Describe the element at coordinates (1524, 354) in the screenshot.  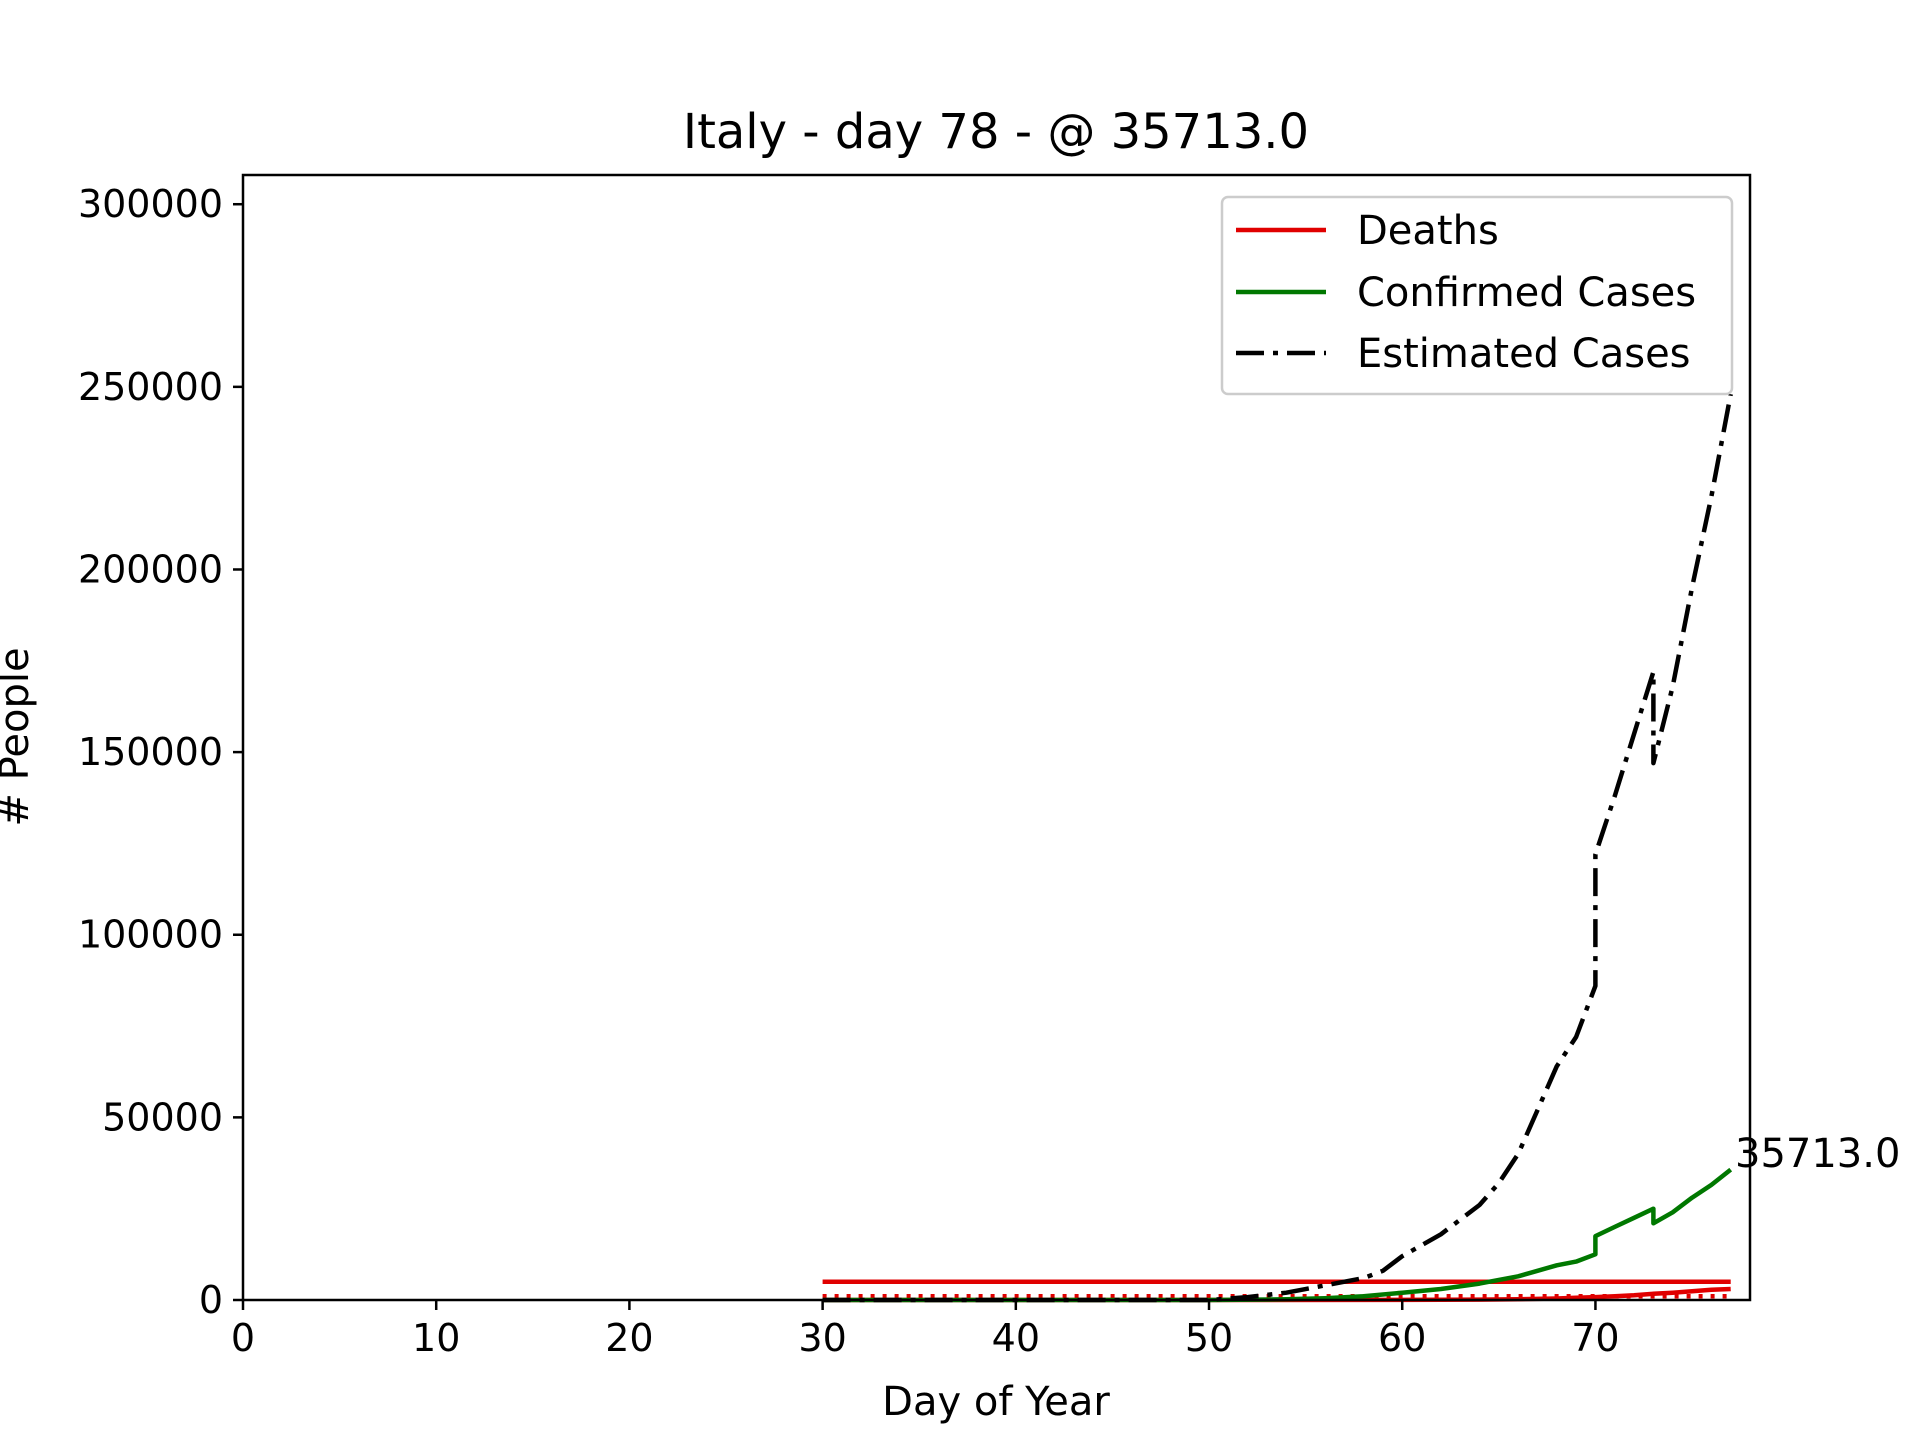
I see `legend-label-estimated: Estimated Cases` at that location.